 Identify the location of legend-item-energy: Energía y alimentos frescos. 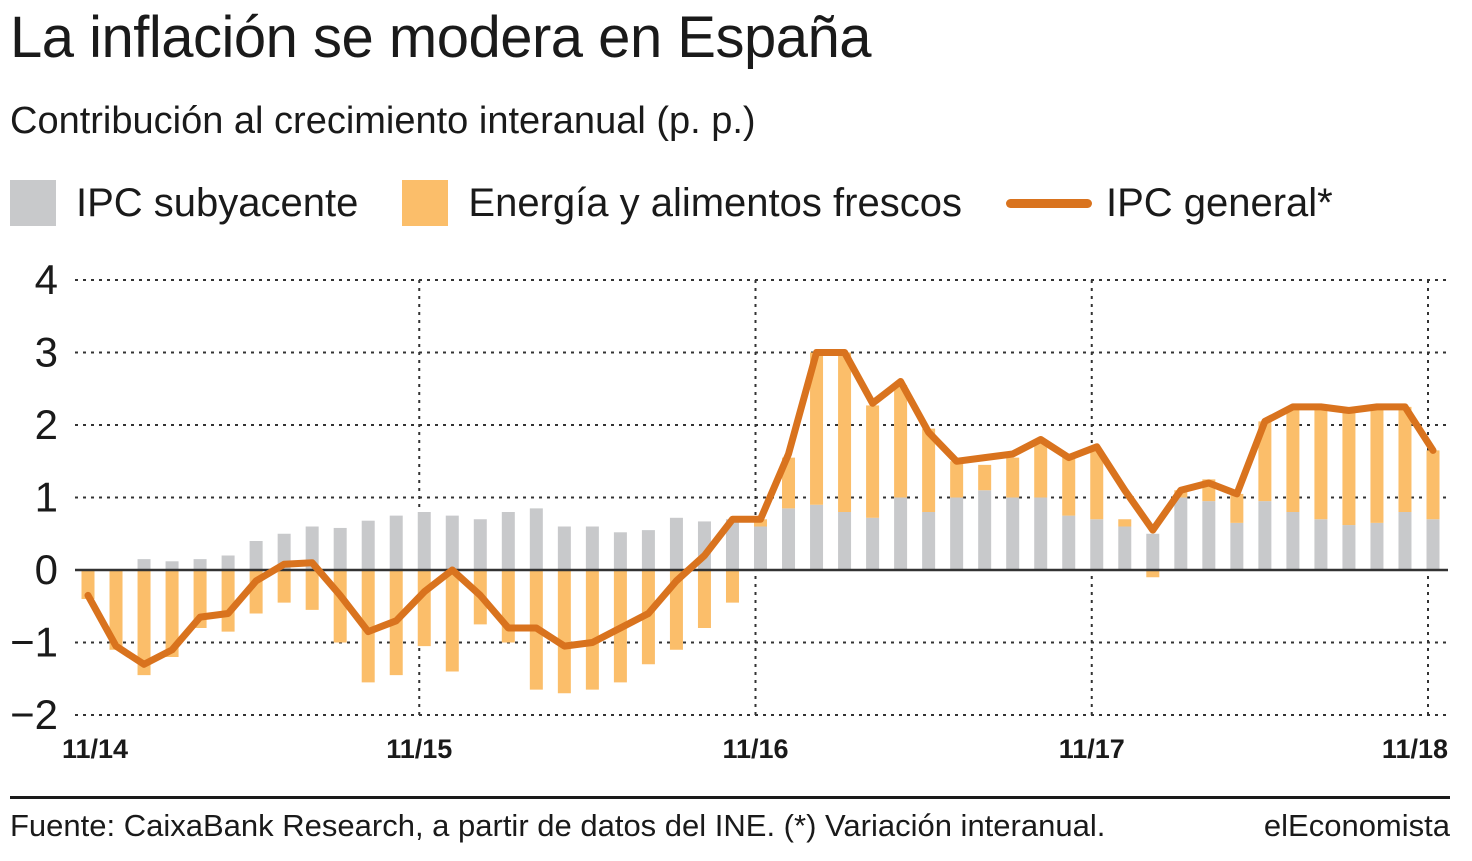
(682, 203).